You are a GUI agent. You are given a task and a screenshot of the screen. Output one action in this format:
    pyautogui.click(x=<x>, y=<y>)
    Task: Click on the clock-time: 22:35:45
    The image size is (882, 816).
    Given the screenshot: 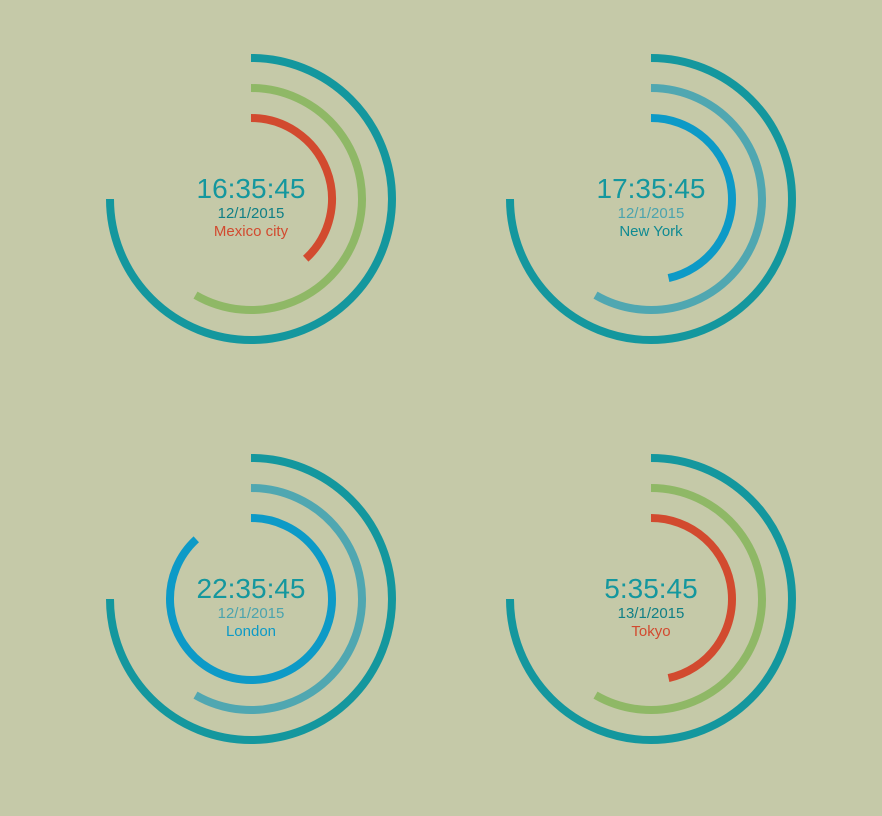 What is the action you would take?
    pyautogui.click(x=251, y=588)
    